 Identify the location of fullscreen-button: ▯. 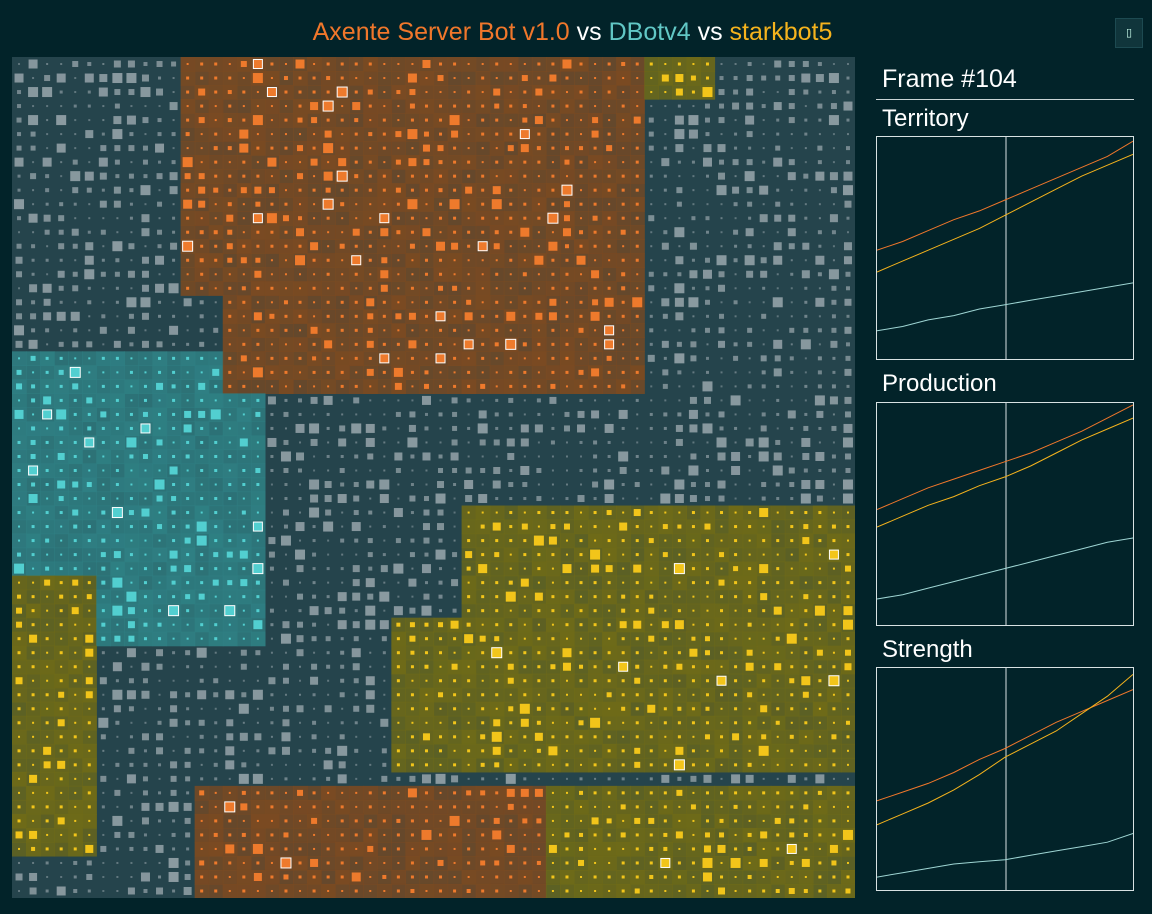
(1129, 33).